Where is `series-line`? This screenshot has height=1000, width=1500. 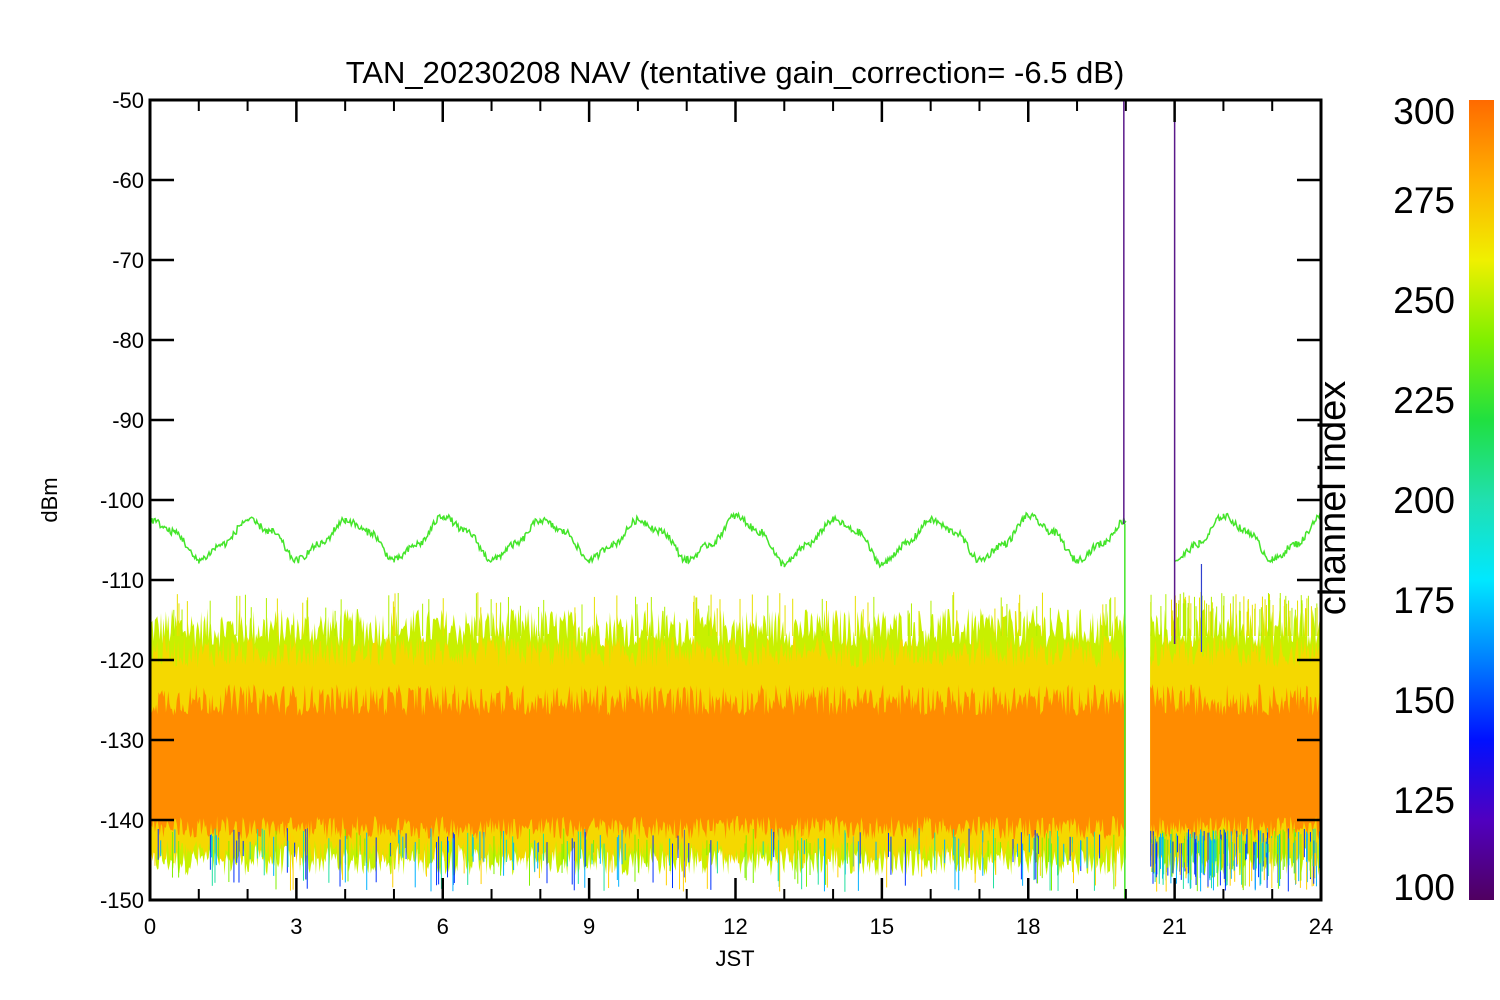 series-line is located at coordinates (735, 540).